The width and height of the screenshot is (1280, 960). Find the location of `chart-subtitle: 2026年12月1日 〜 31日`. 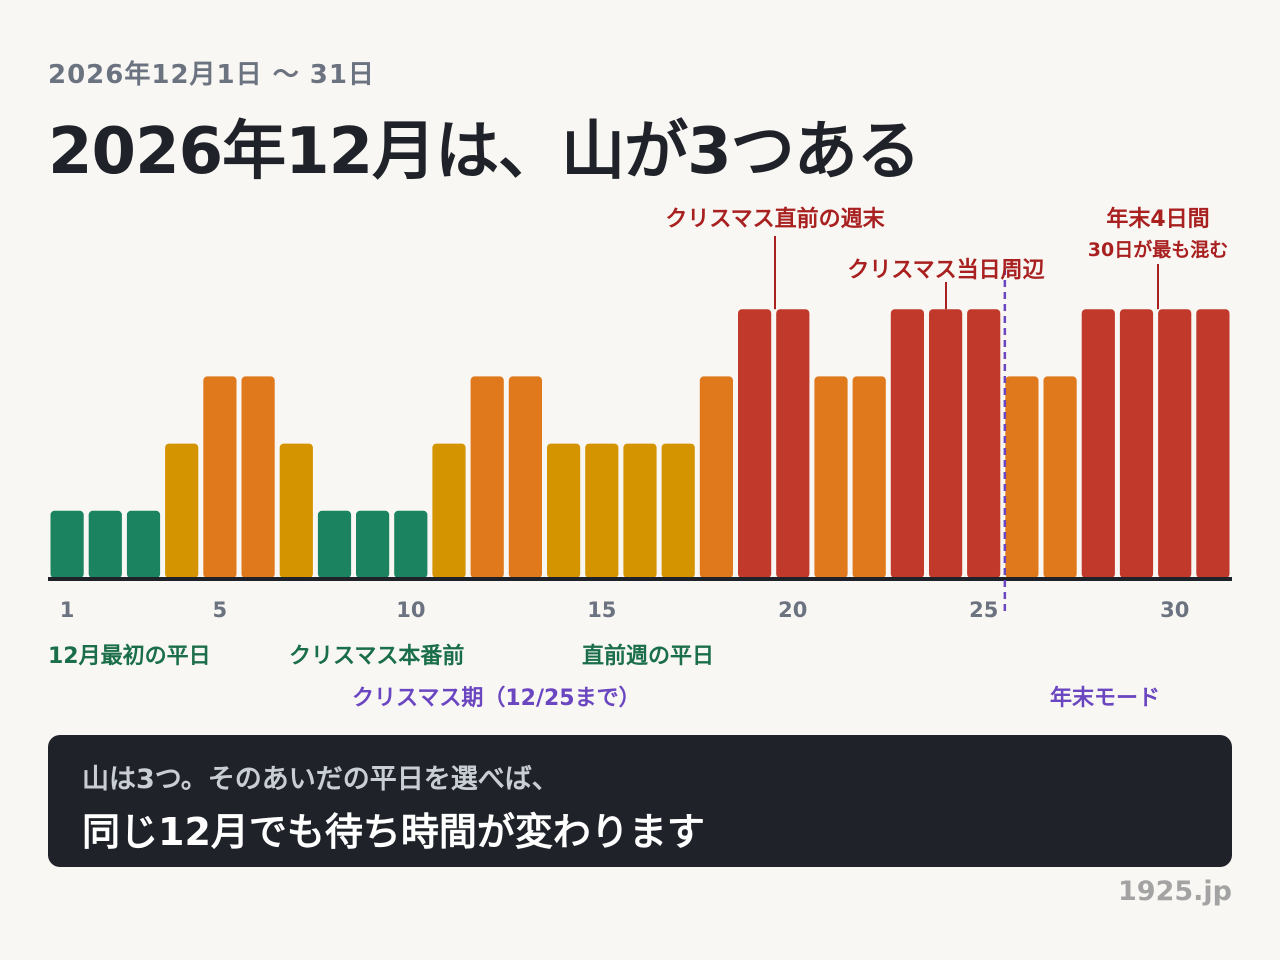

chart-subtitle: 2026年12月1日 〜 31日 is located at coordinates (211, 75).